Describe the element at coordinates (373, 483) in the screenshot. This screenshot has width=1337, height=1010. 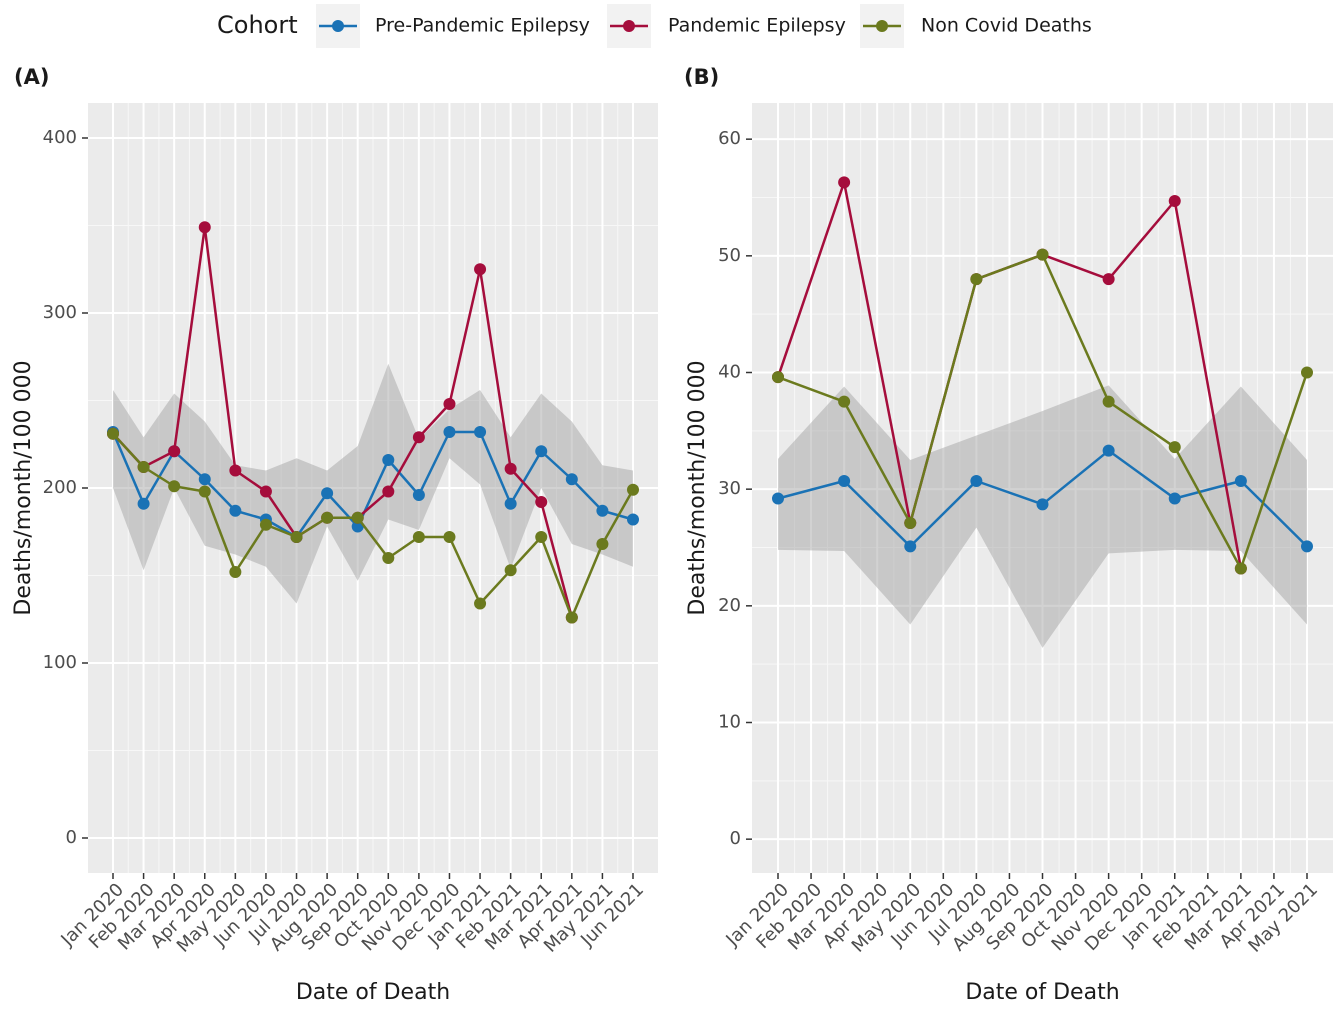
I see `ribbon` at that location.